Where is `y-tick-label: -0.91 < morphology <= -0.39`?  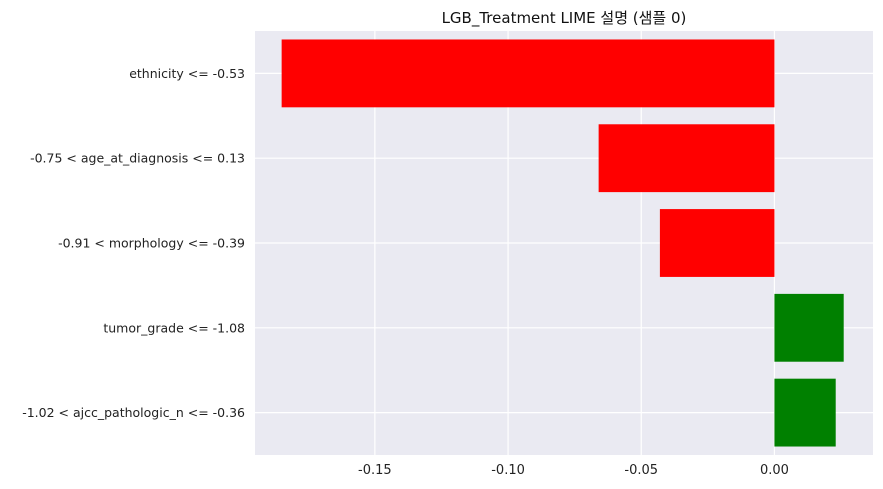 y-tick-label: -0.91 < morphology <= -0.39 is located at coordinates (151, 243).